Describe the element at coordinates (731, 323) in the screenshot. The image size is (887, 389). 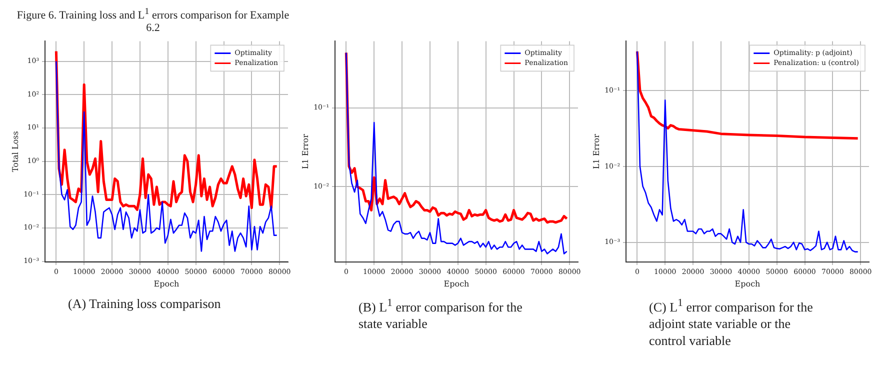
I see `text: (C) L$^{1}$ error comparison for the adjoint state variable or the control variable` at that location.